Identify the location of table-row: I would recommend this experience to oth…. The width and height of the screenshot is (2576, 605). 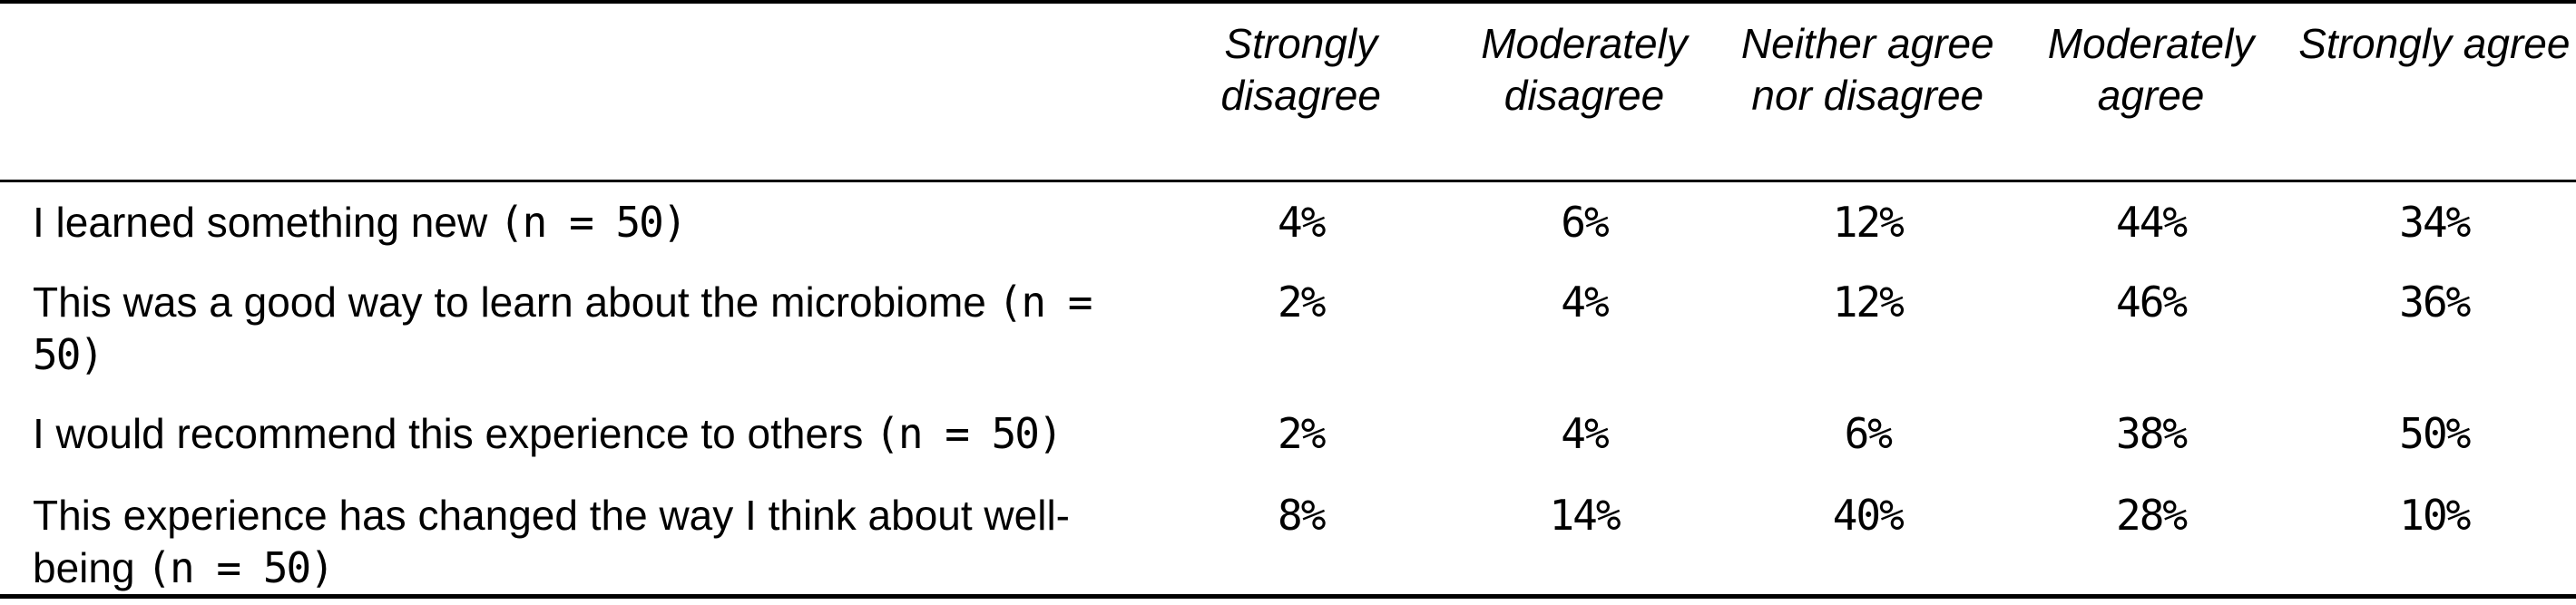
(1288, 435).